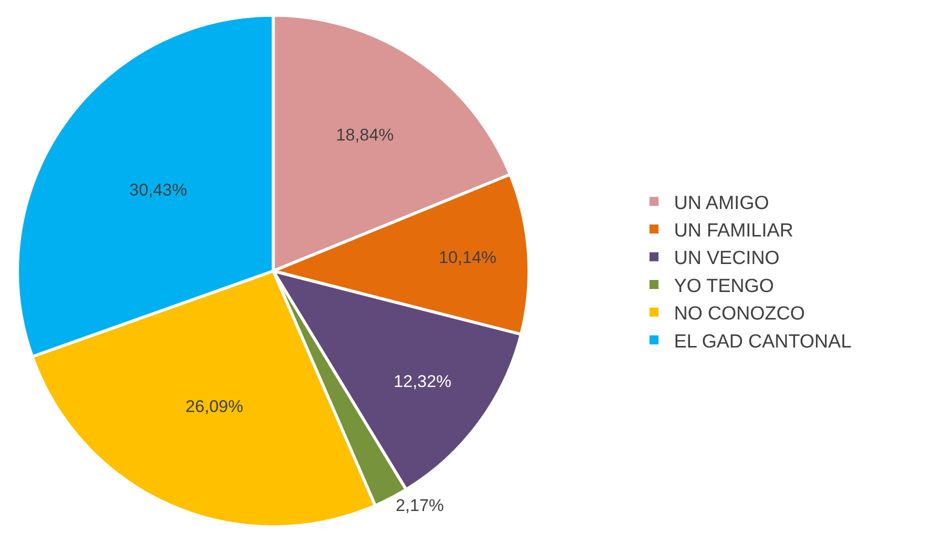 The height and width of the screenshot is (542, 935). What do you see at coordinates (739, 314) in the screenshot?
I see `legend-label: NO CONOZCO` at bounding box center [739, 314].